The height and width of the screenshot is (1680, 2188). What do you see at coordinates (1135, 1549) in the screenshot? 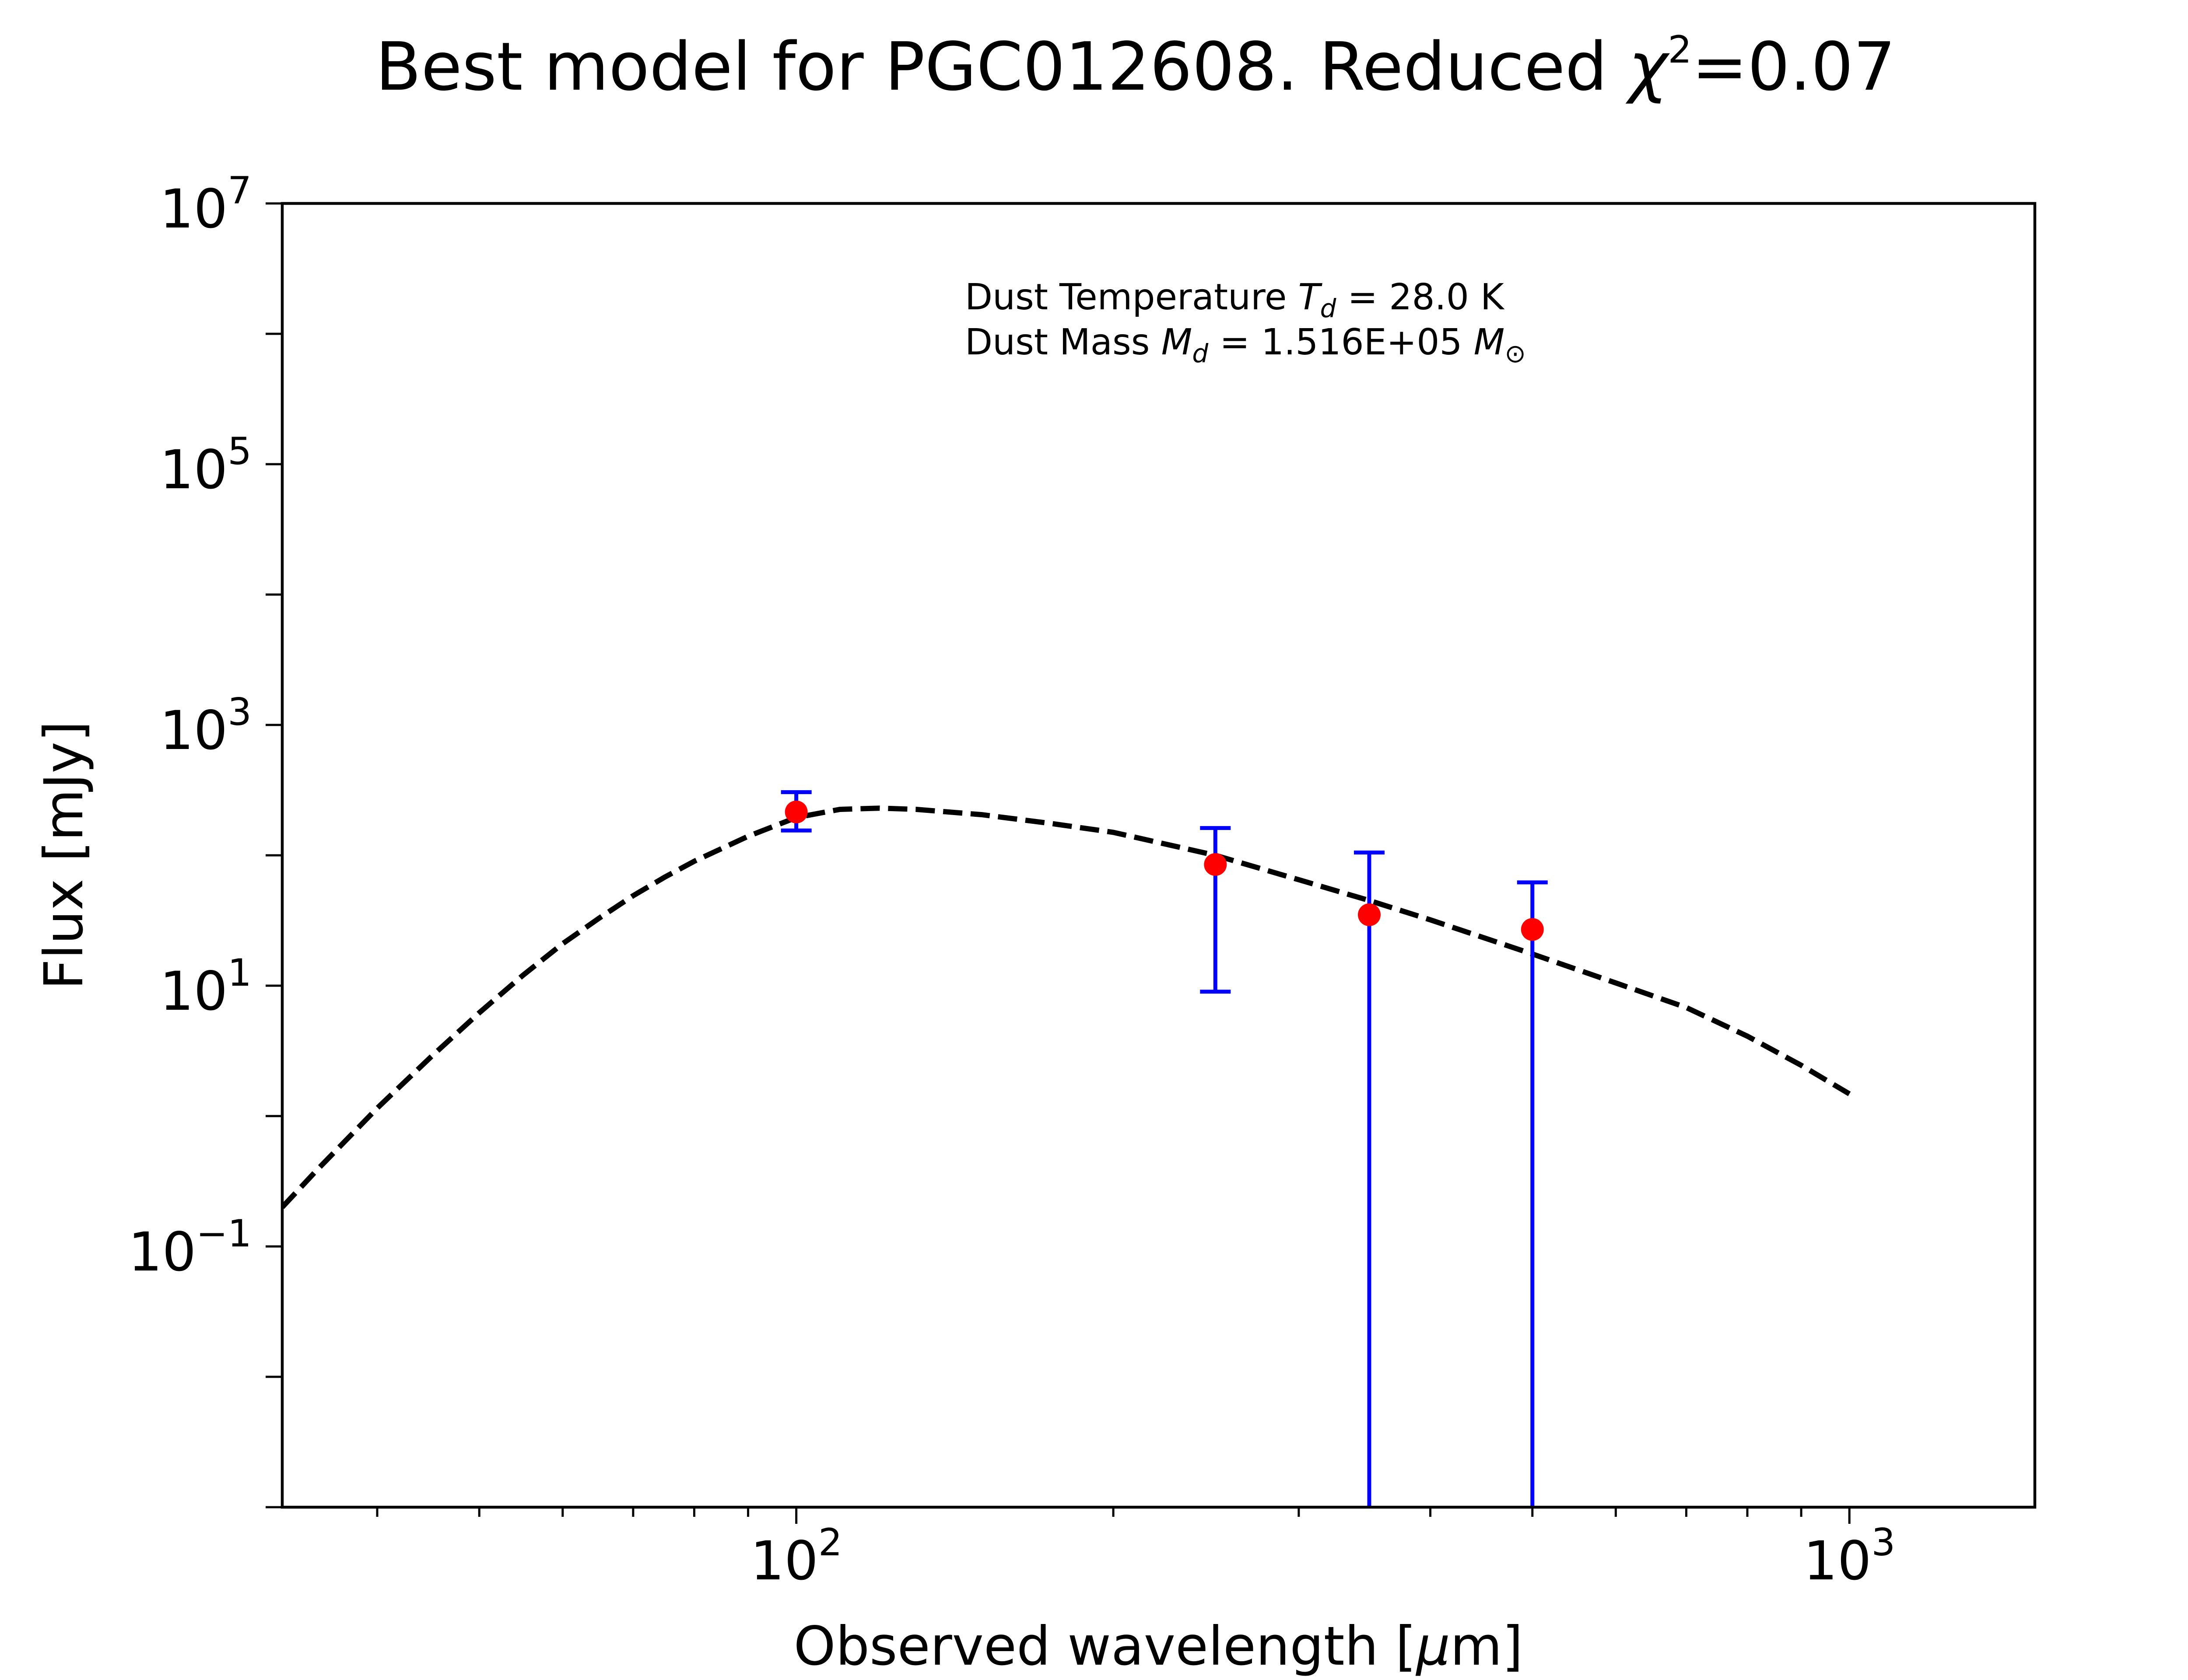
I see `x-axis-ticks: 10² 10³` at bounding box center [1135, 1549].